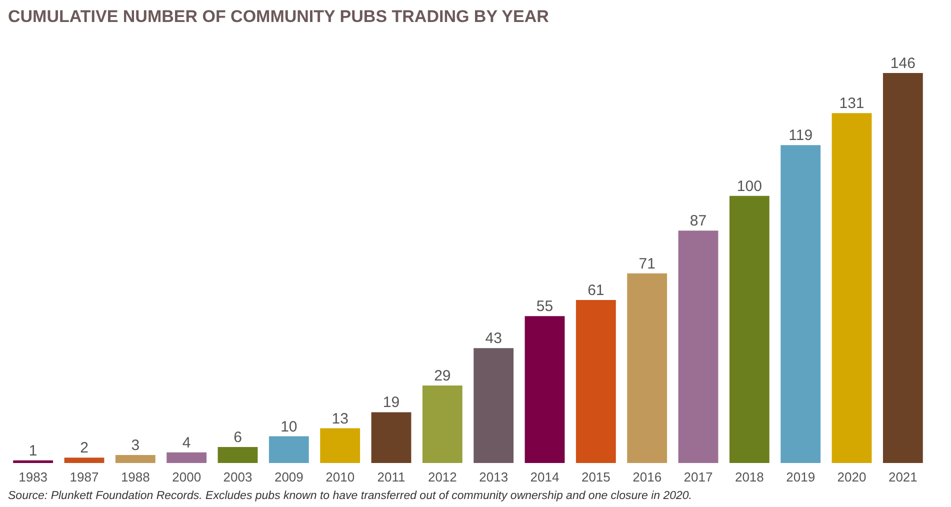  Describe the element at coordinates (186, 443) in the screenshot. I see `data-label: 4` at that location.